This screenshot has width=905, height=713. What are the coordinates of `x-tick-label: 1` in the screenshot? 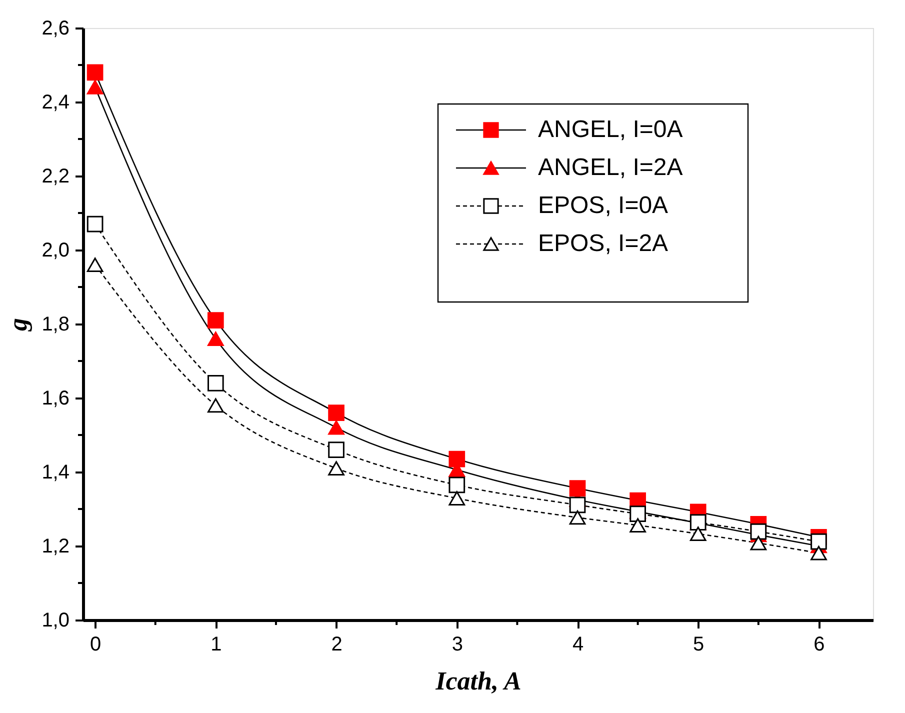 It's located at (216, 645).